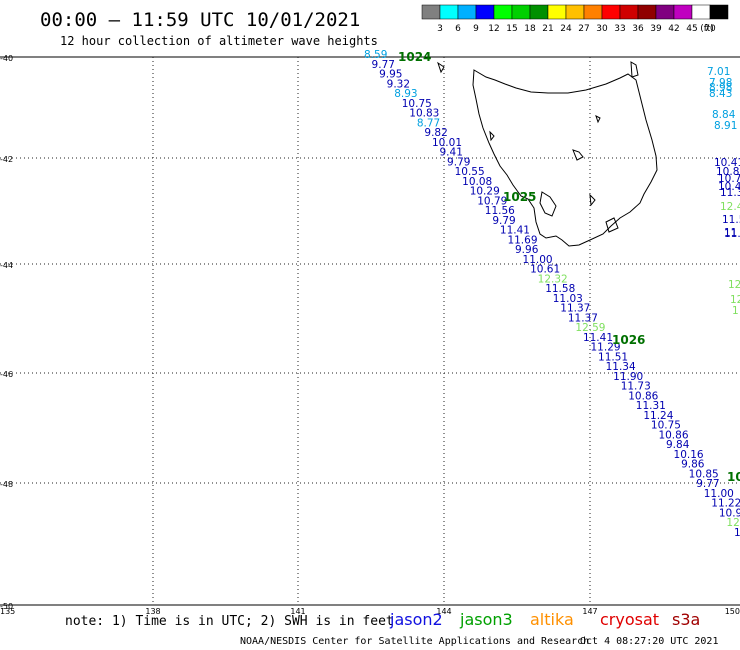 The height and width of the screenshot is (650, 740). Describe the element at coordinates (500, 211) in the screenshot. I see `swh-value: 11.56` at that location.